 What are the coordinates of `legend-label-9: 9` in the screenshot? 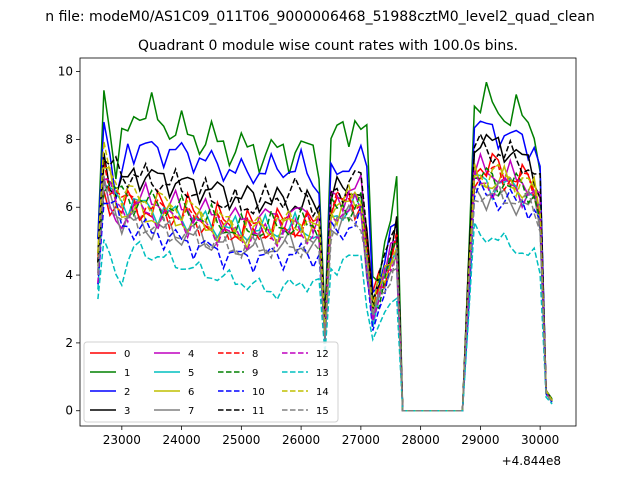 It's located at (255, 373).